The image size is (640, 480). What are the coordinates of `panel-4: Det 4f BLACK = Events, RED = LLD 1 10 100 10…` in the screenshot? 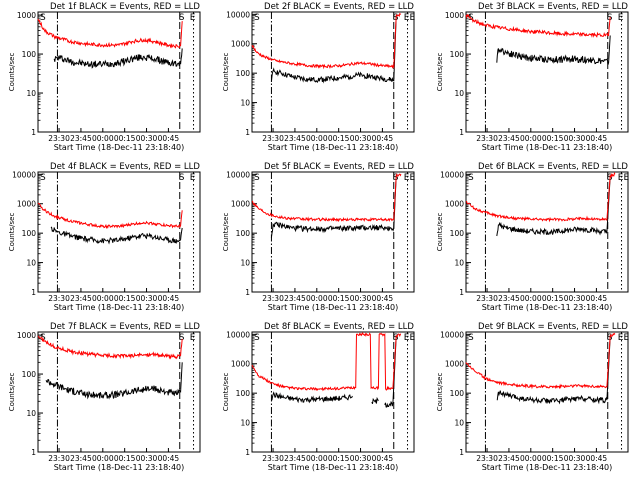 It's located at (104, 237).